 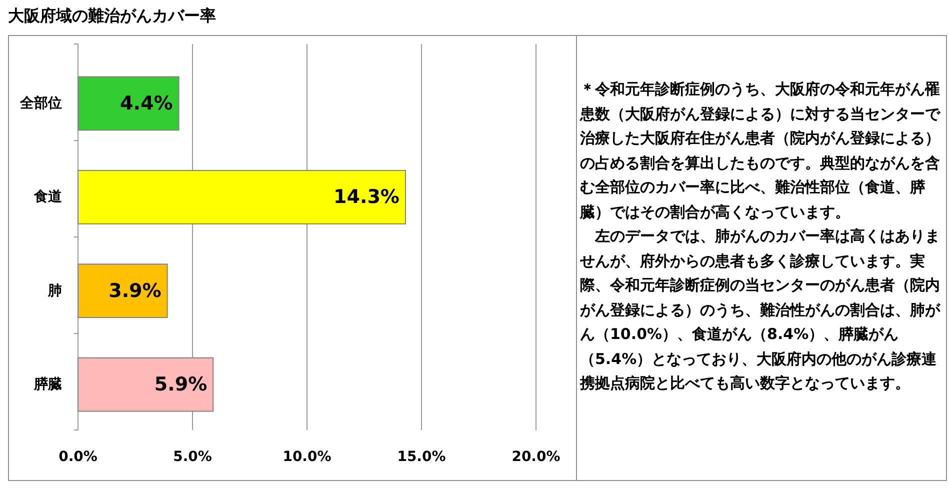 I want to click on x-tick-label: 0.0%, so click(x=78, y=457).